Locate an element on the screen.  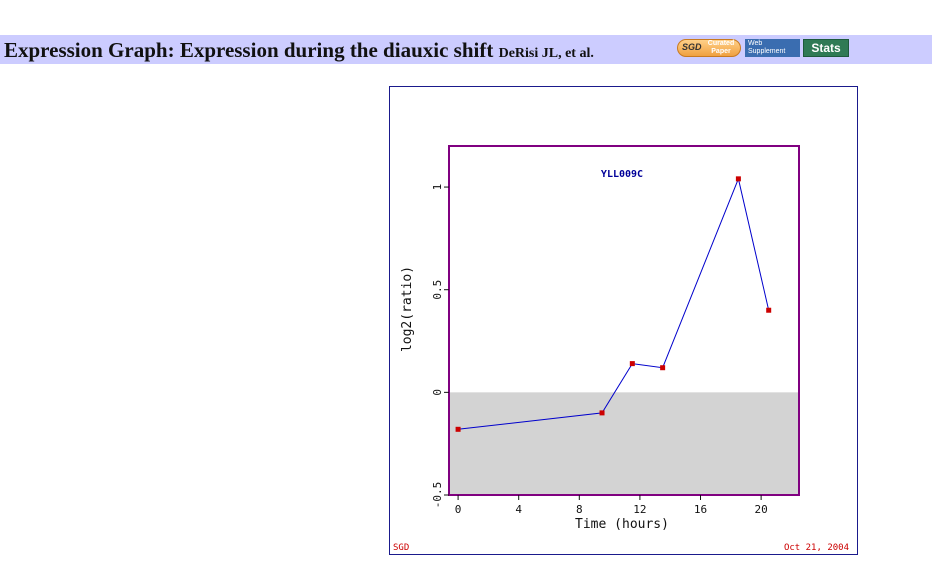
chart-gene-title: YLL009C is located at coordinates (622, 174).